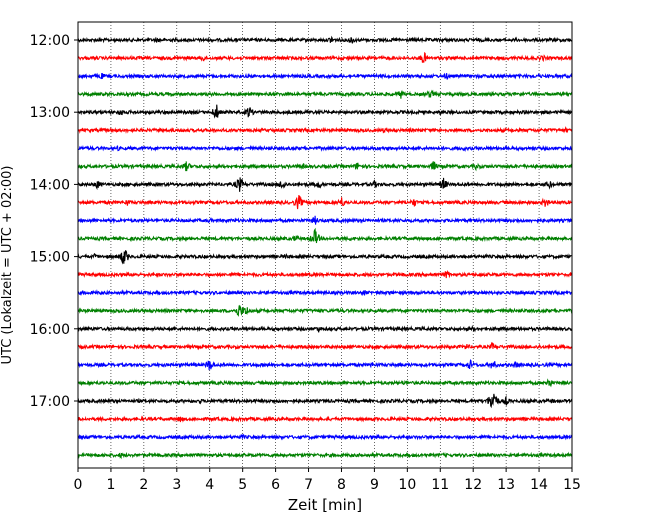 This screenshot has width=650, height=520. I want to click on x-tick-label: 14, so click(539, 485).